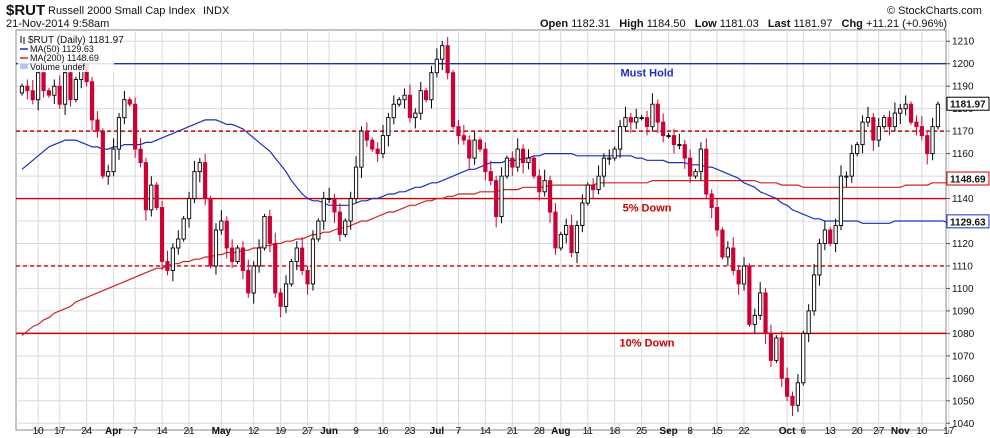 The width and height of the screenshot is (990, 438). What do you see at coordinates (459, 431) in the screenshot?
I see `x-tick-label: 7` at bounding box center [459, 431].